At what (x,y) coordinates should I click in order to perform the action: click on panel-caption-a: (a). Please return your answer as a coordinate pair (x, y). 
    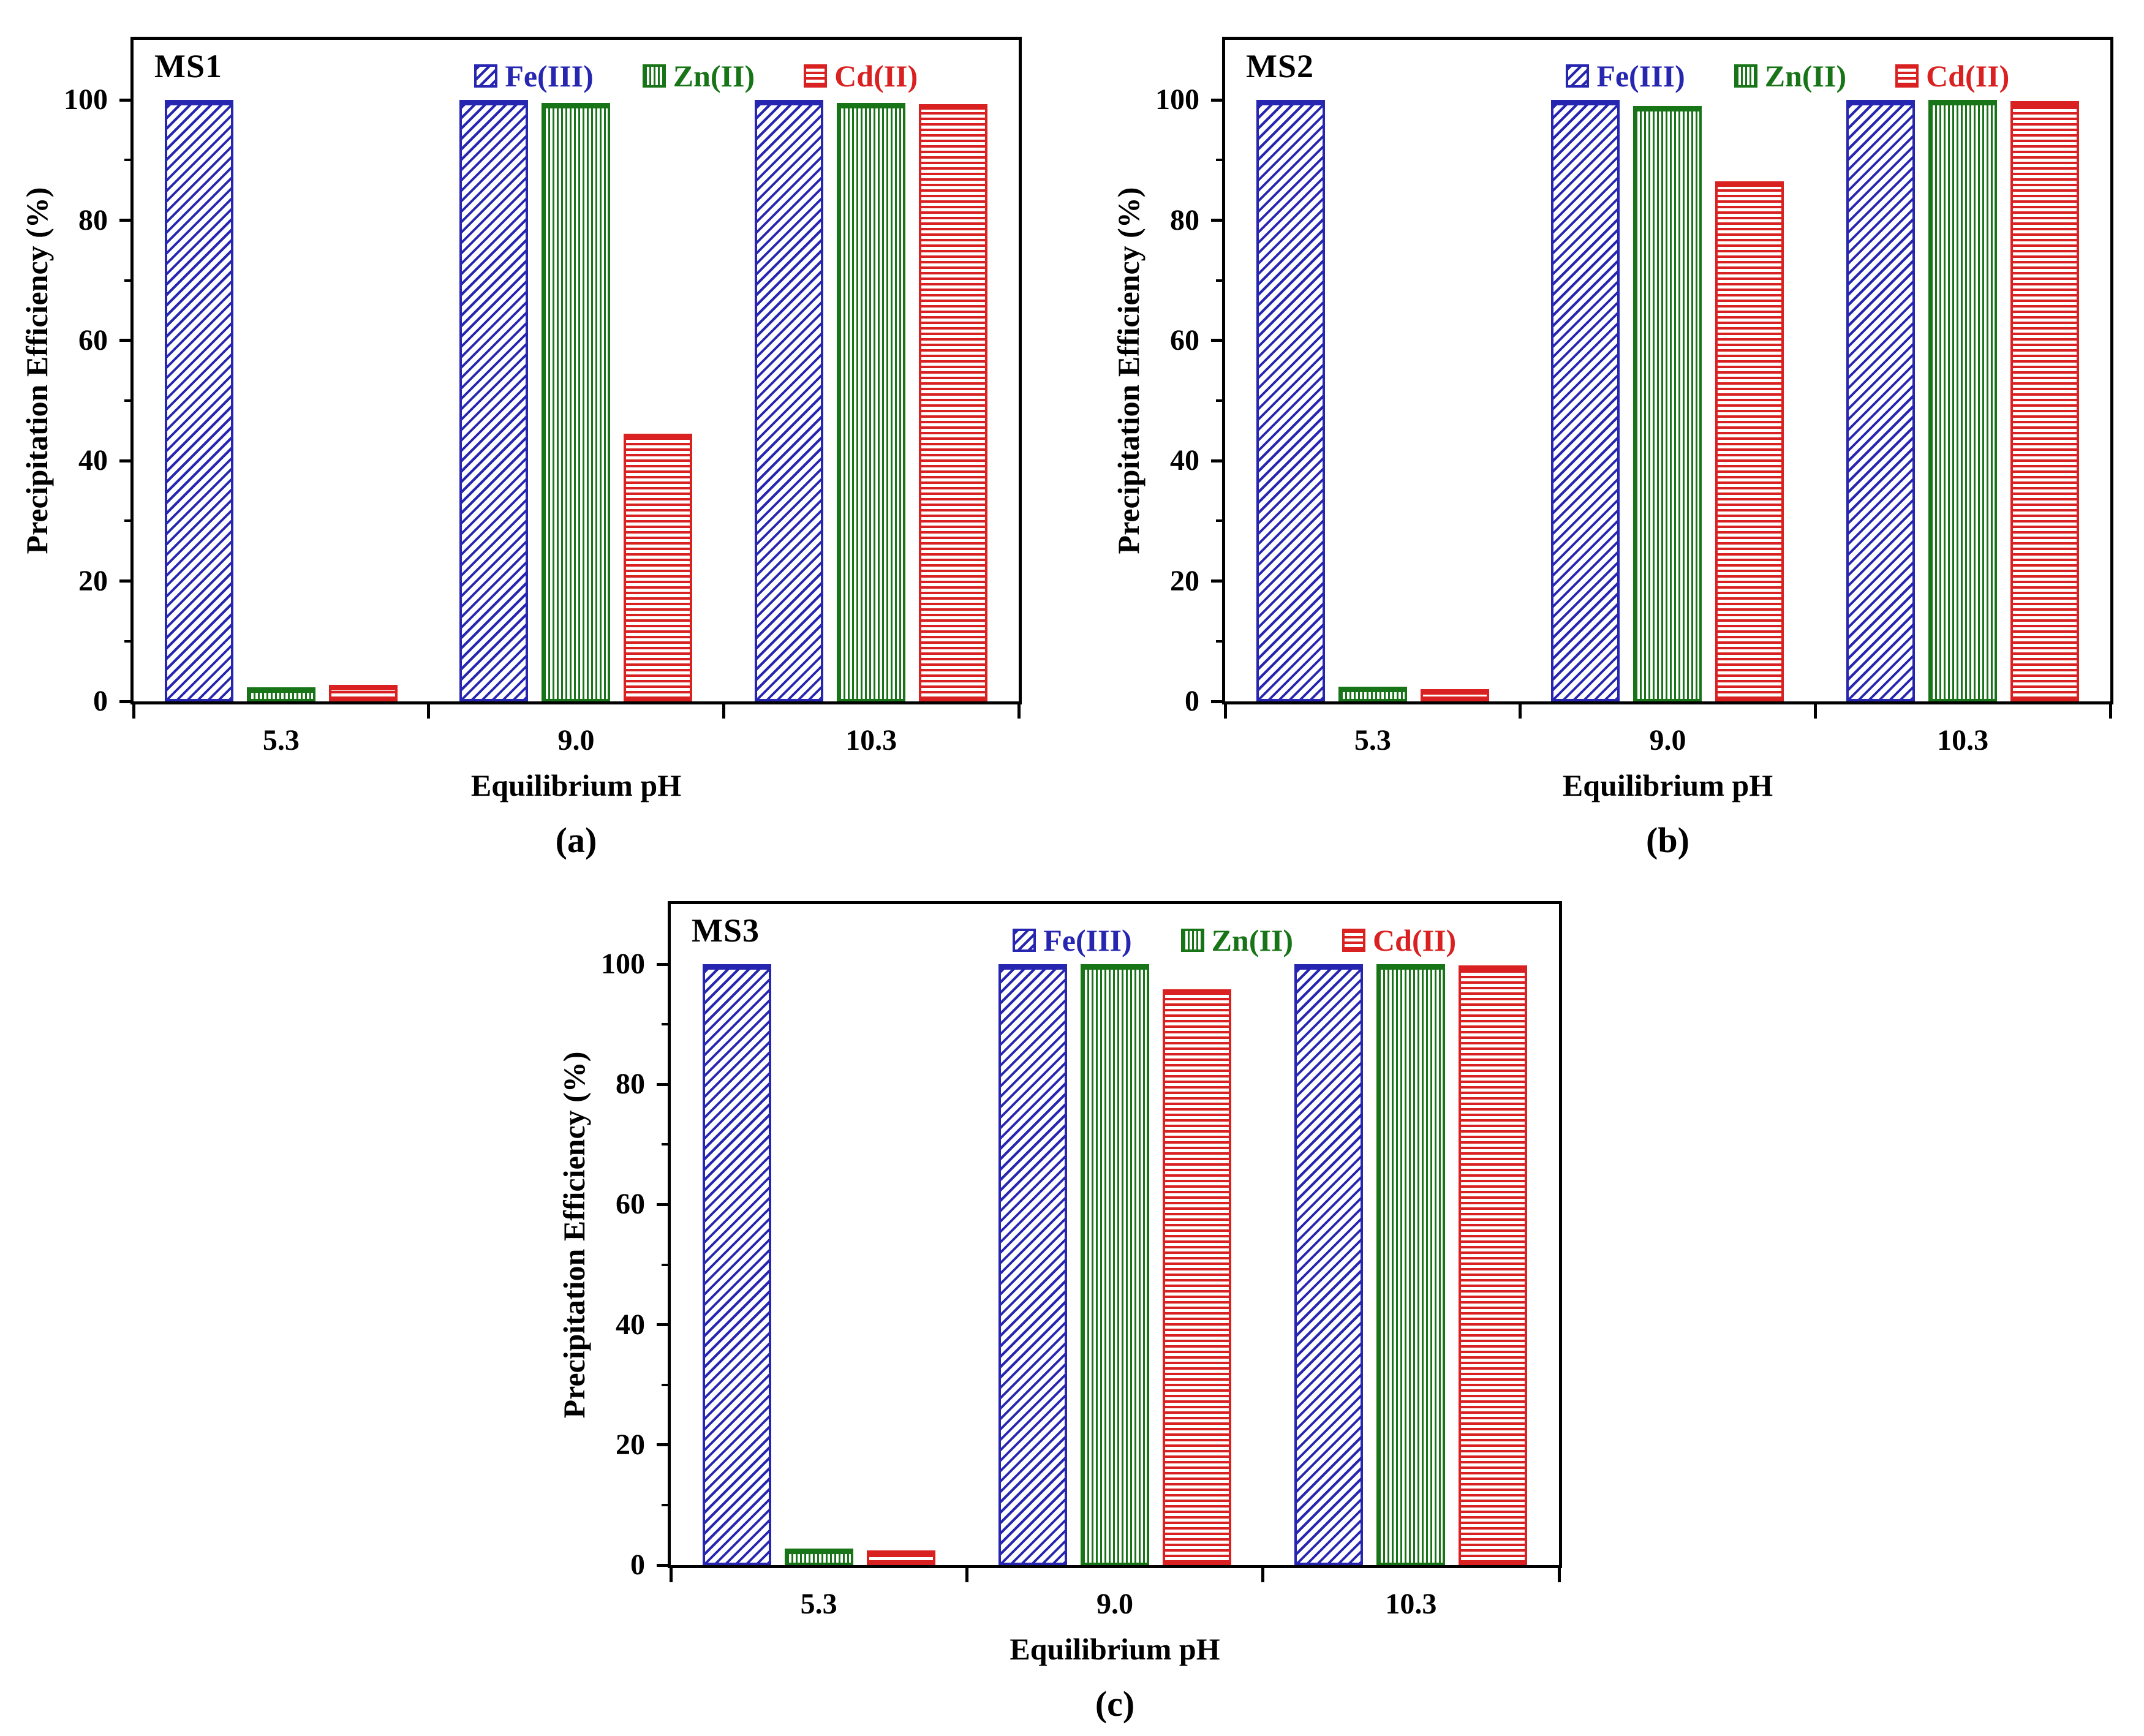
    Looking at the image, I should click on (576, 840).